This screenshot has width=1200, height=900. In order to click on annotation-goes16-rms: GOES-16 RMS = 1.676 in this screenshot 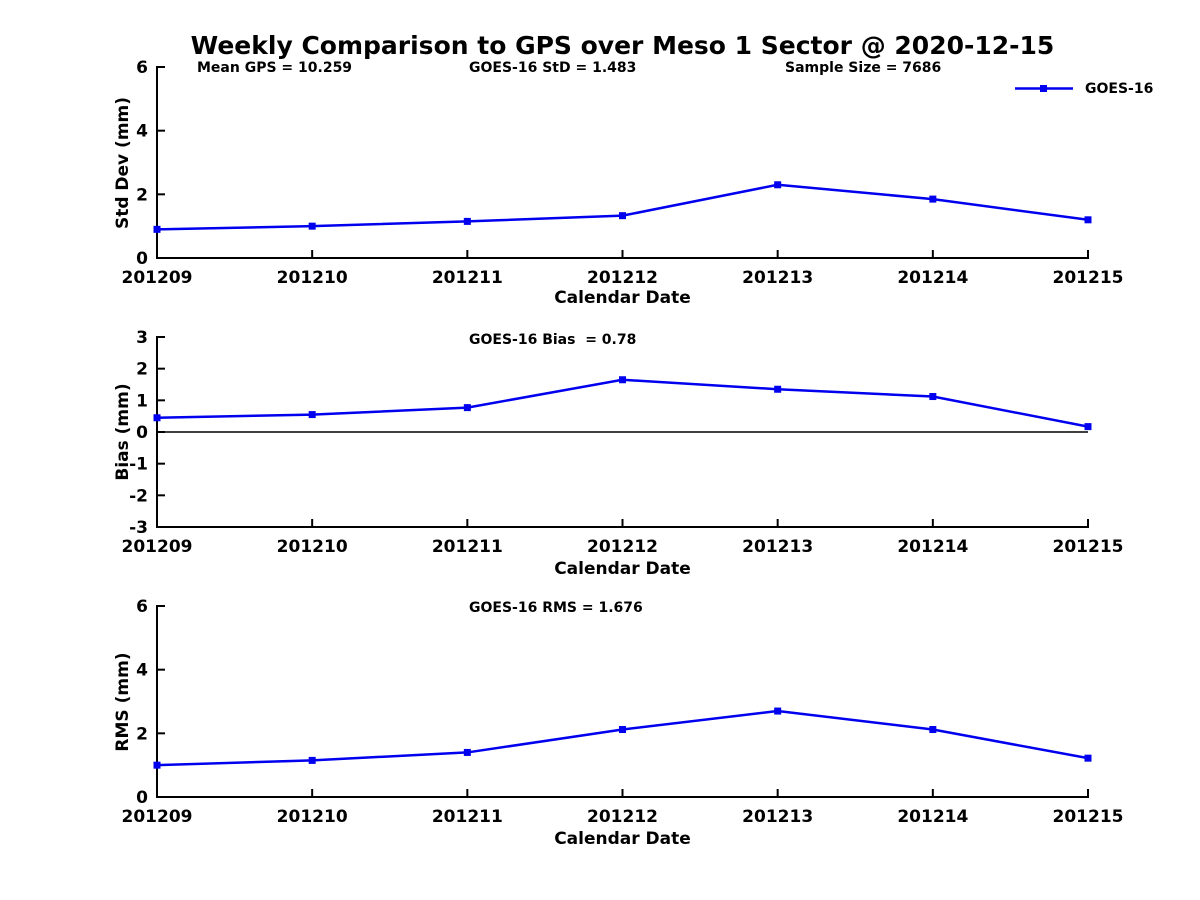, I will do `click(556, 608)`.